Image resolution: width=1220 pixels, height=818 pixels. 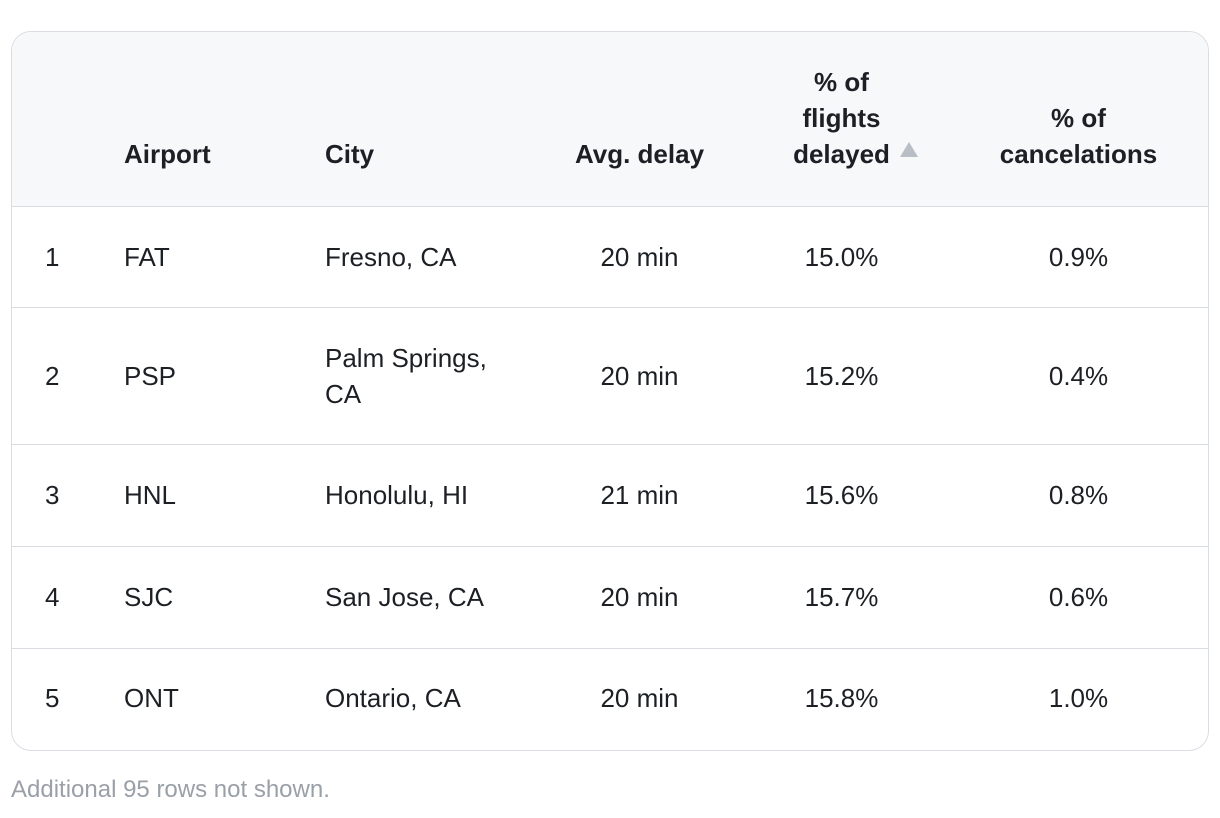 I want to click on table-row: 4 SJC San Jose, CA 20 min 15.7% 0.6%, so click(x=610, y=597).